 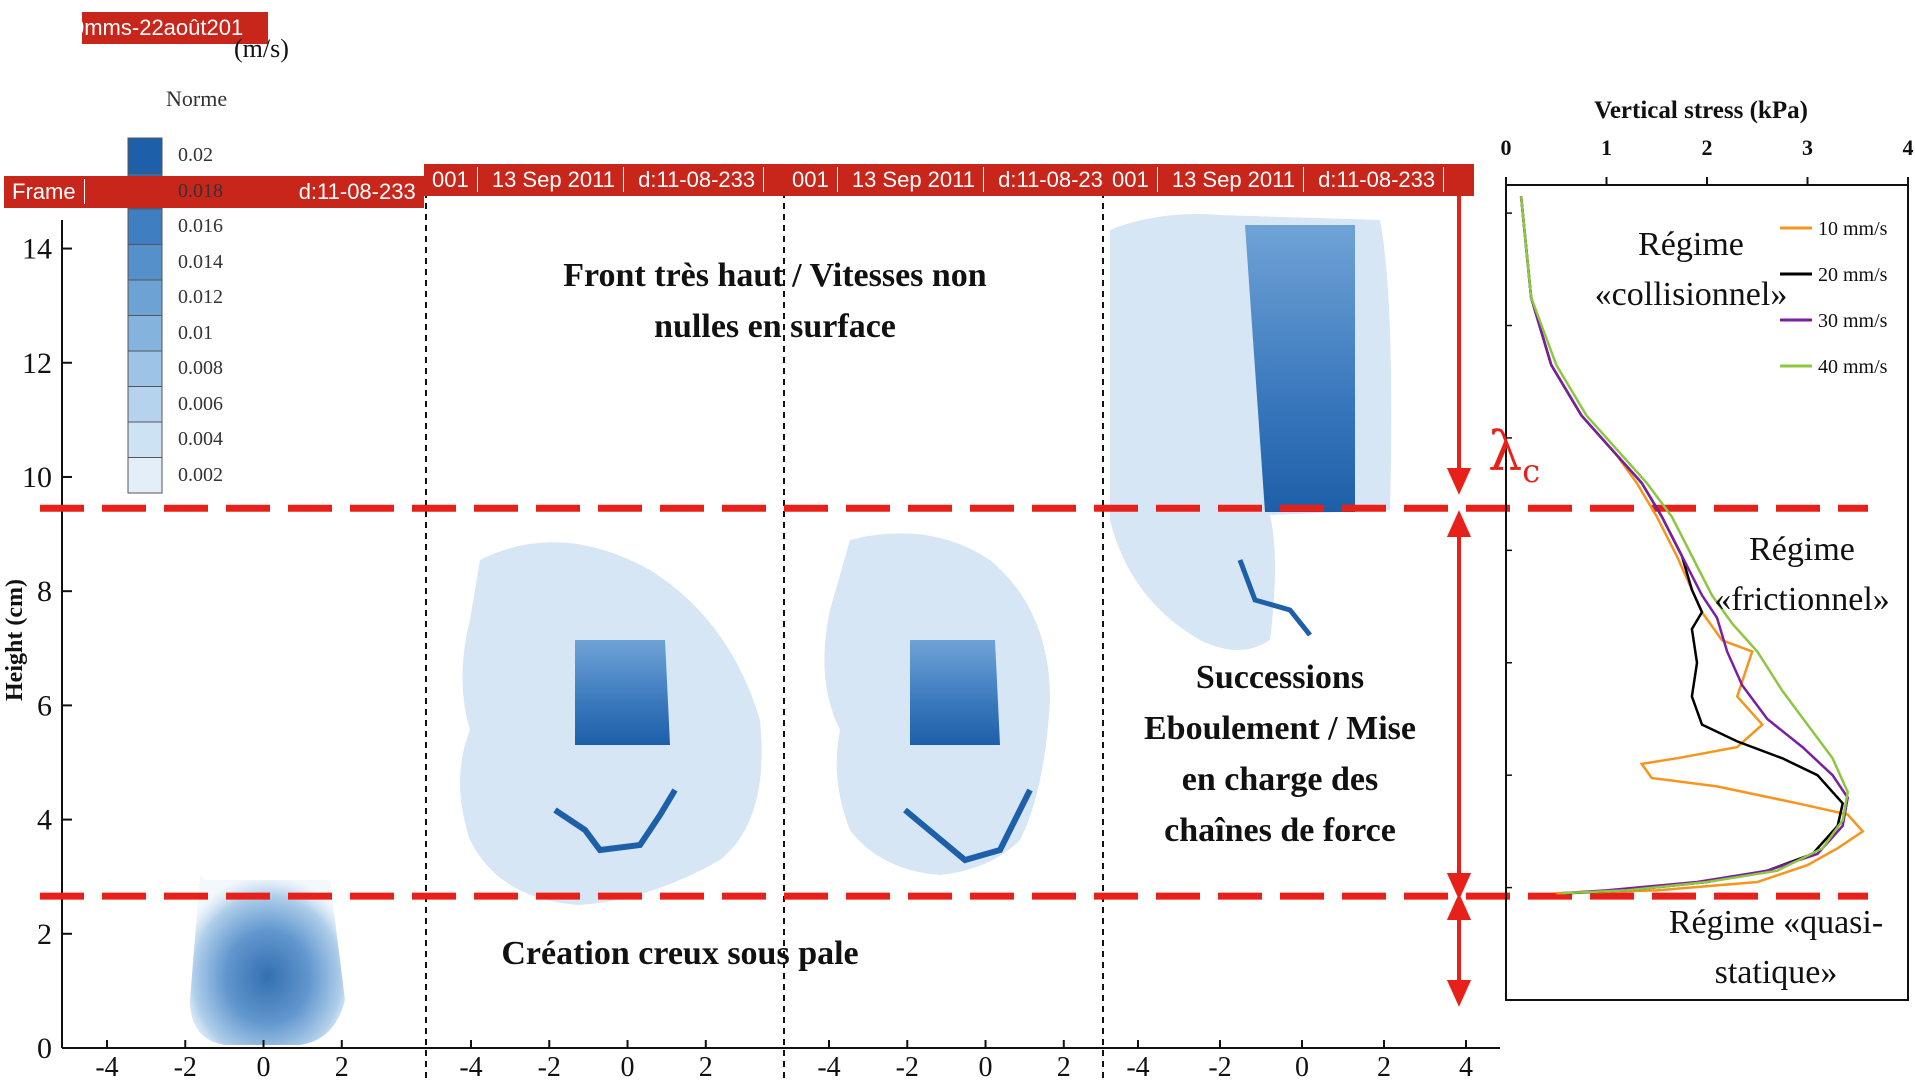 I want to click on colorbar-label: 0.02, so click(x=195, y=155).